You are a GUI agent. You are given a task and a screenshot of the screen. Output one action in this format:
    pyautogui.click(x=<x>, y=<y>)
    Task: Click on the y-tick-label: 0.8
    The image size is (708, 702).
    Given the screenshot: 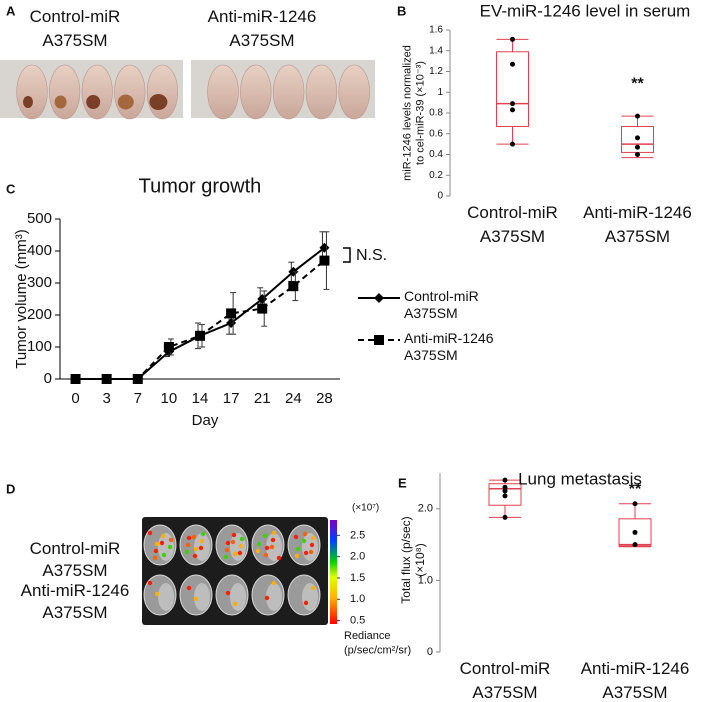 What is the action you would take?
    pyautogui.click(x=436, y=113)
    